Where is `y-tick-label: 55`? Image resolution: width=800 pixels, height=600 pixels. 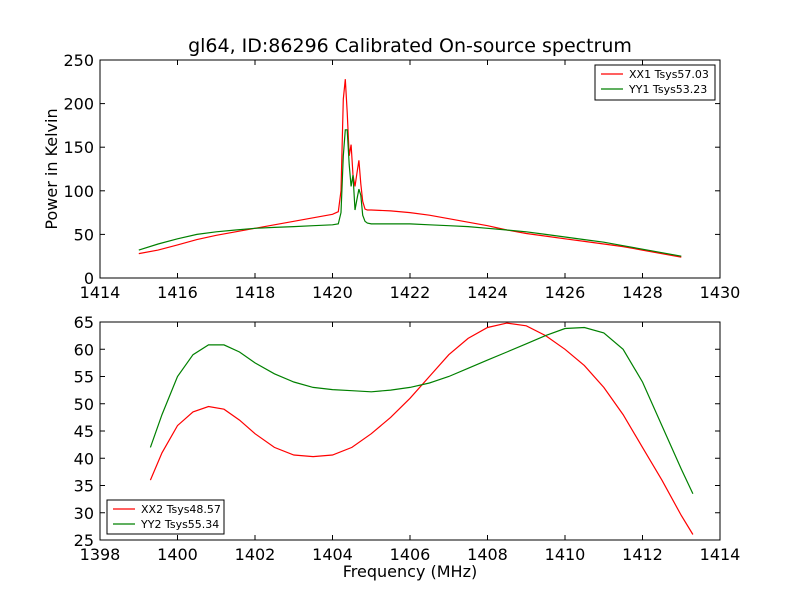 y-tick-label: 55 is located at coordinates (84, 377).